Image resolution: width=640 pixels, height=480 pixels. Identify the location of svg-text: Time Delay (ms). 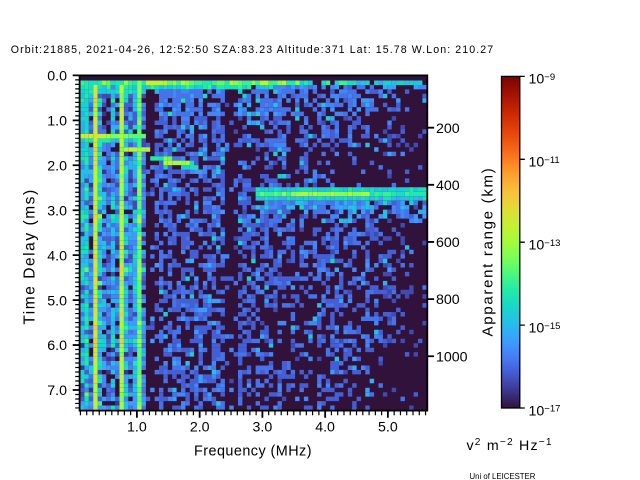
(30, 256).